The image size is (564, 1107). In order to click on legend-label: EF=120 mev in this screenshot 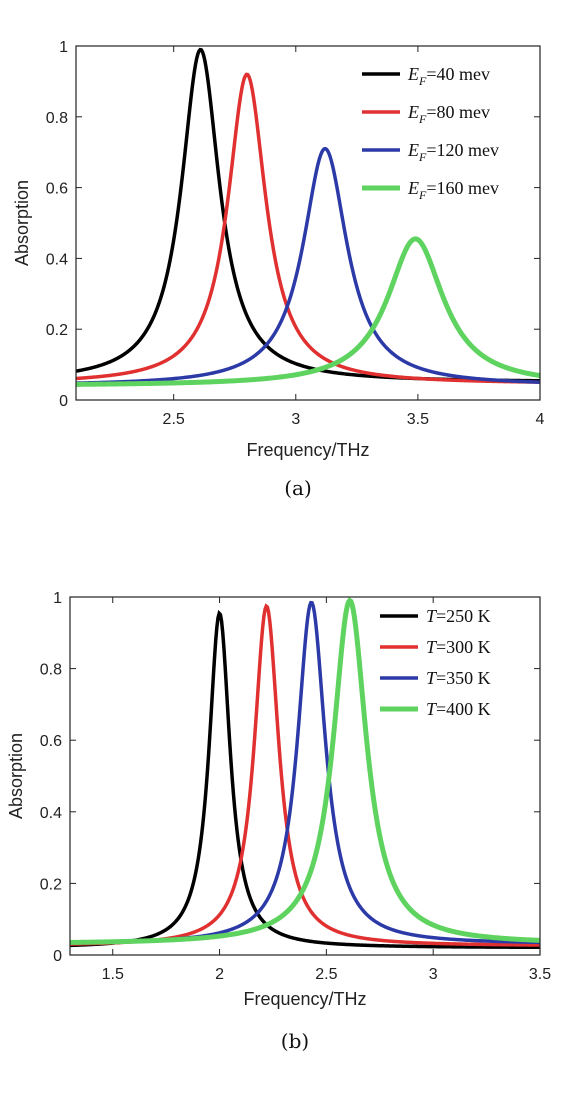, I will do `click(453, 152)`.